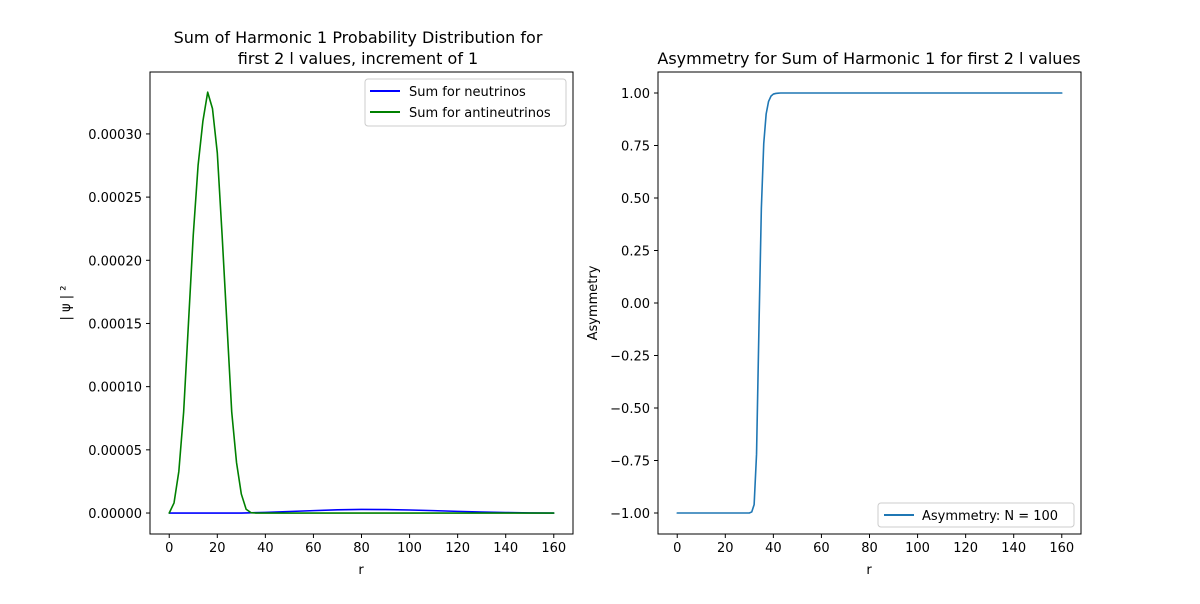  Describe the element at coordinates (66, 303) in the screenshot. I see `y-axis-label: | ψ | ²` at that location.